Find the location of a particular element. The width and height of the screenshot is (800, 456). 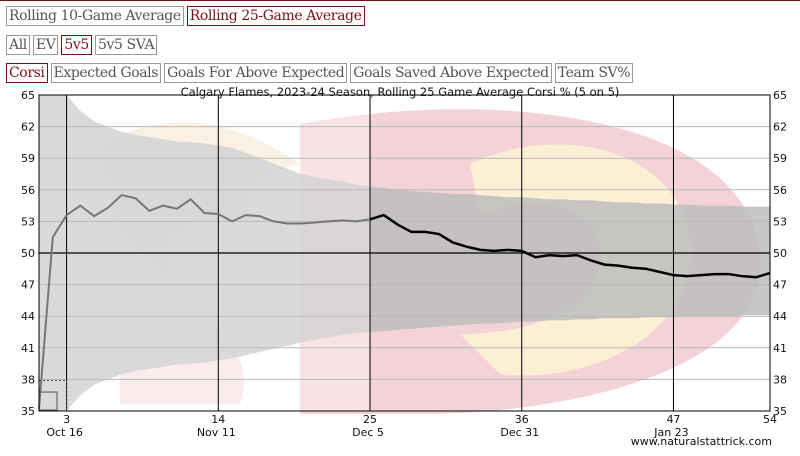

y-tick-label-left: 62 is located at coordinates (28, 127).